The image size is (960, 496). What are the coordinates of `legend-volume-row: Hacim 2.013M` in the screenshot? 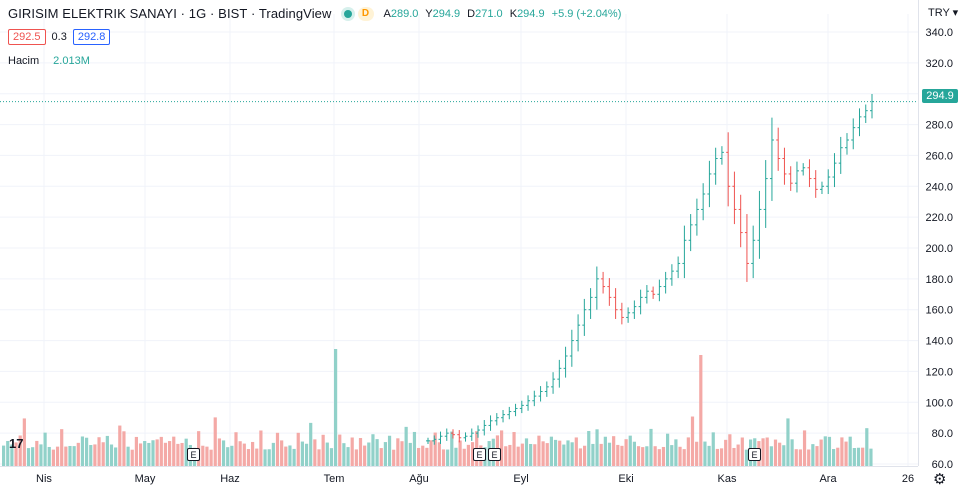 It's located at (49, 61).